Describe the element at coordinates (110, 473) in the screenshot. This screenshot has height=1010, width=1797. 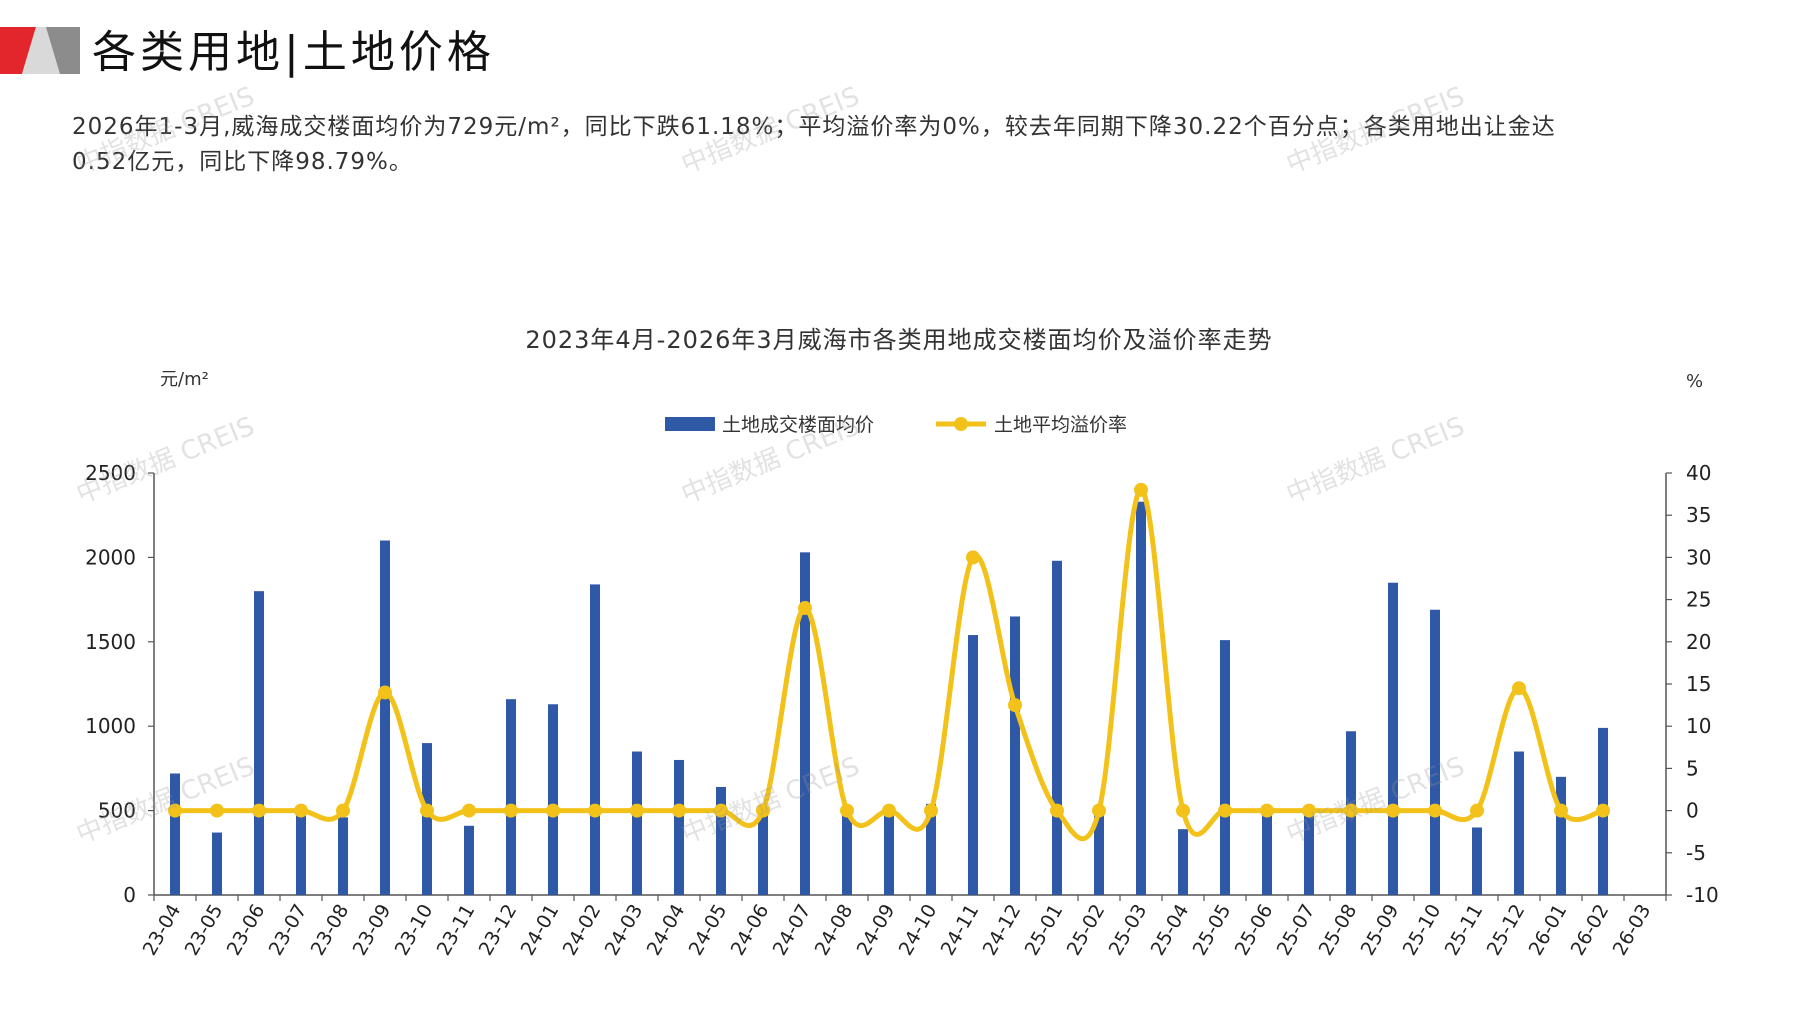
I see `y-left-tick-label: 2500` at that location.